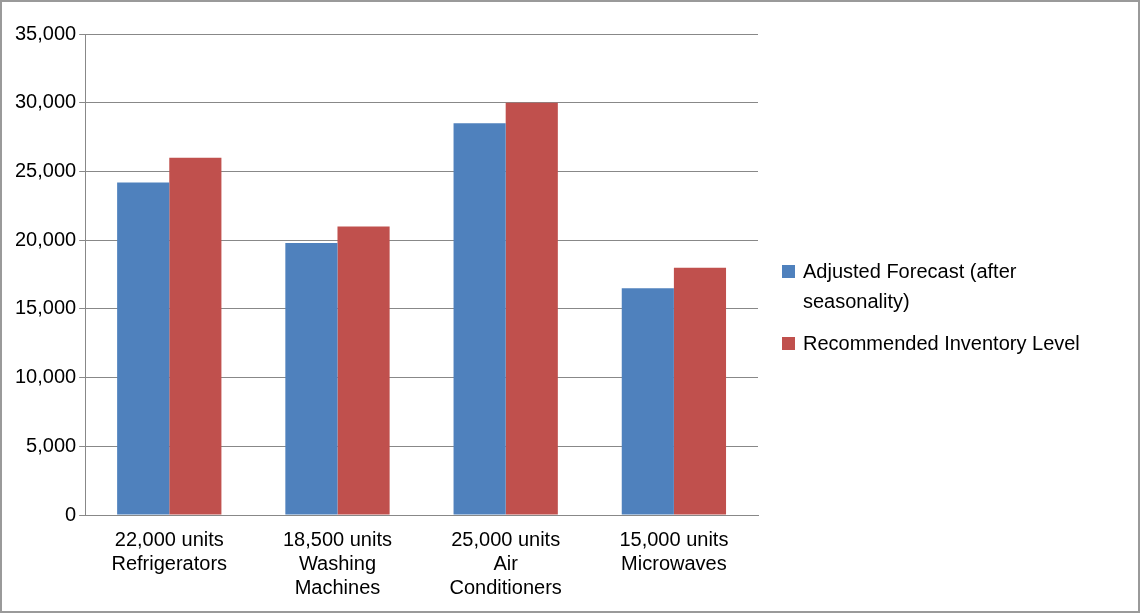  Describe the element at coordinates (337, 562) in the screenshot. I see `x-tick-label: 18,500 units Washing Machines` at that location.